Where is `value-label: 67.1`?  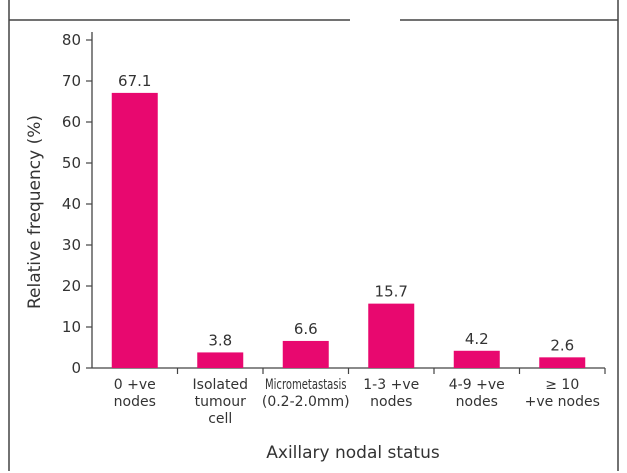
value-label: 67.1 is located at coordinates (134, 81).